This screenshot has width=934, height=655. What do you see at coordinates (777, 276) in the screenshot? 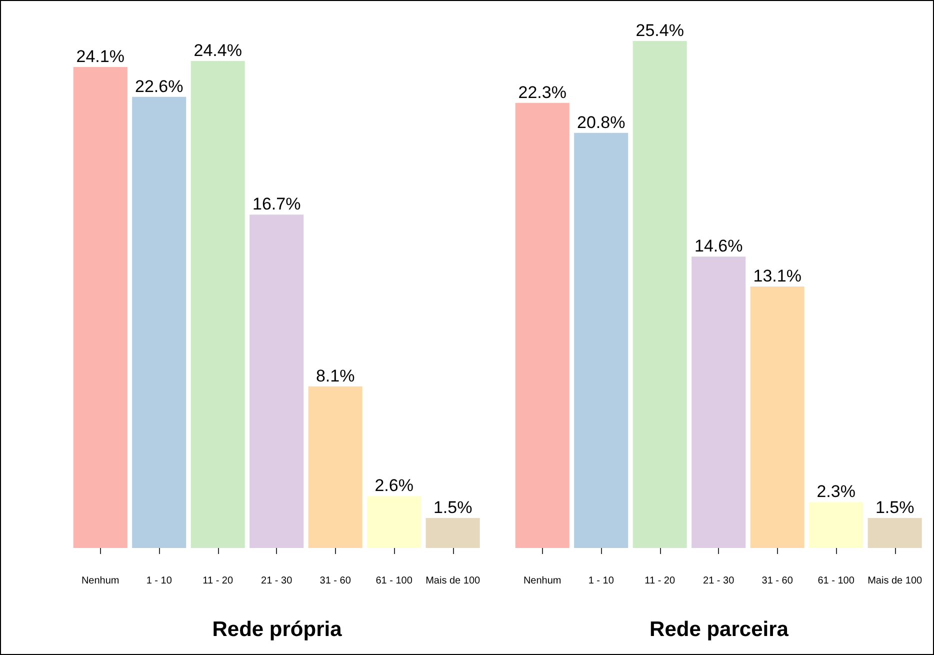
I see `data-label: 13.1%` at bounding box center [777, 276].